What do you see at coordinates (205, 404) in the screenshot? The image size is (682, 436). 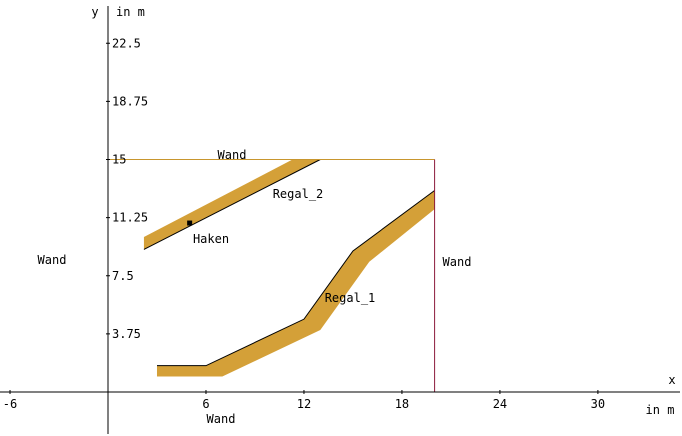 I see `x-tick-label: 6` at bounding box center [205, 404].